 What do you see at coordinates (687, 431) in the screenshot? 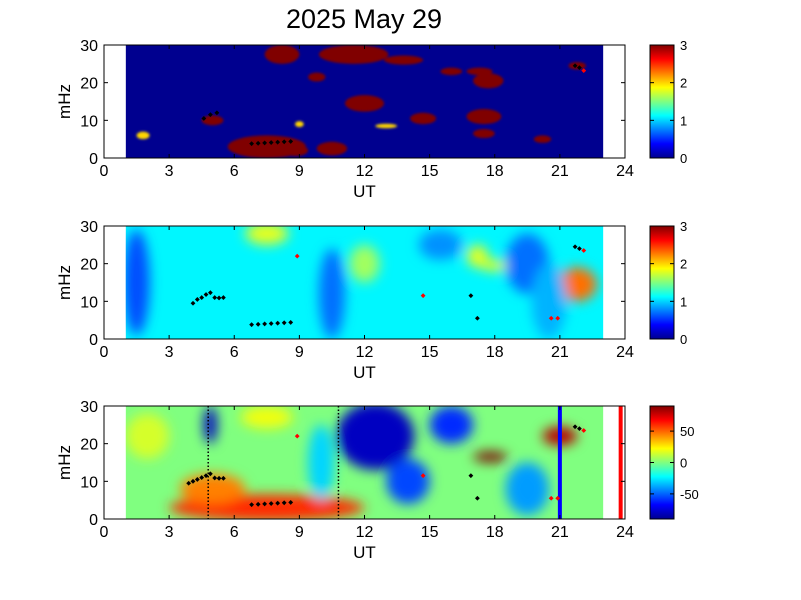
I see `colorbar-tick-label: 50` at bounding box center [687, 431].